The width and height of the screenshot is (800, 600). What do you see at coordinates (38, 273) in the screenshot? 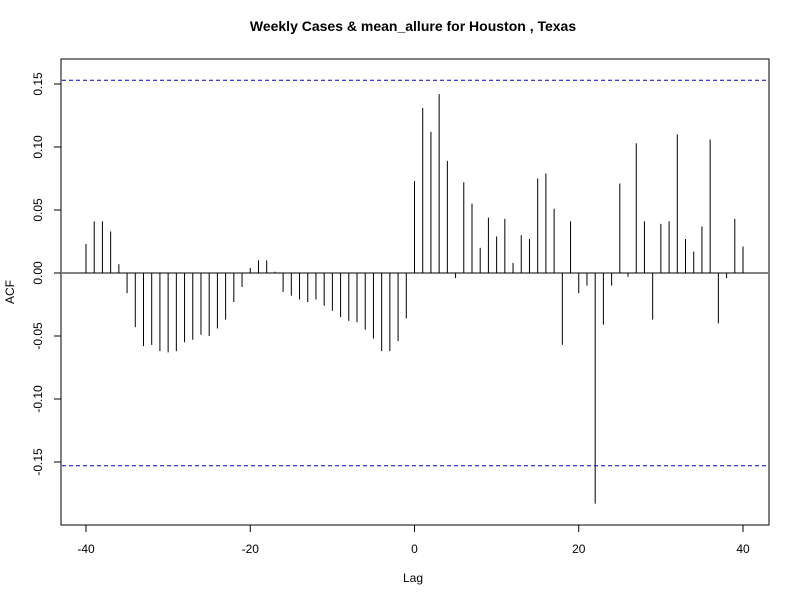
I see `y-tick-label: 0.00` at bounding box center [38, 273].